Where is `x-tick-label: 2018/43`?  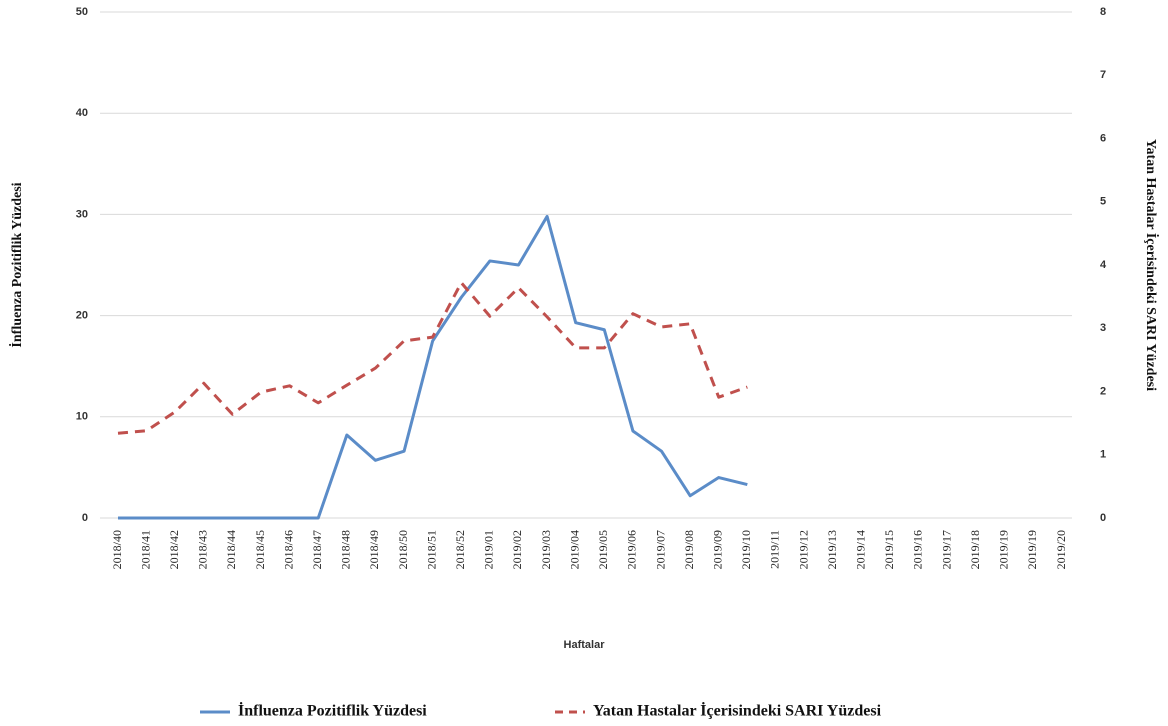
x-tick-label: 2018/43 is located at coordinates (203, 549).